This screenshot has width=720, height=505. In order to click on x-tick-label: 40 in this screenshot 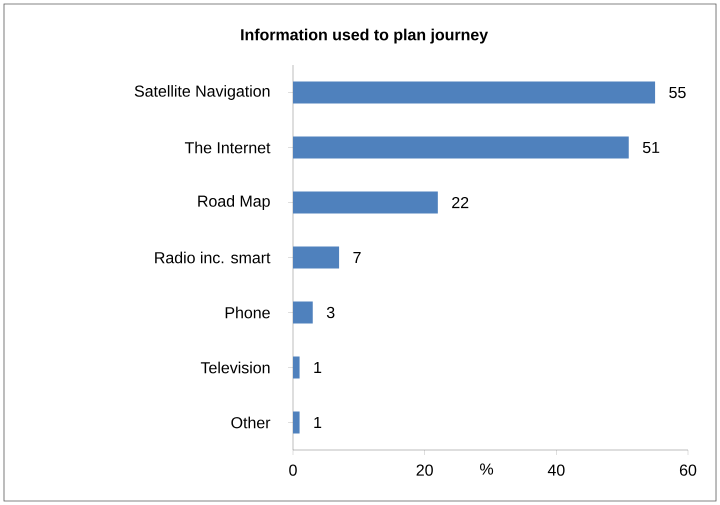, I will do `click(556, 470)`.